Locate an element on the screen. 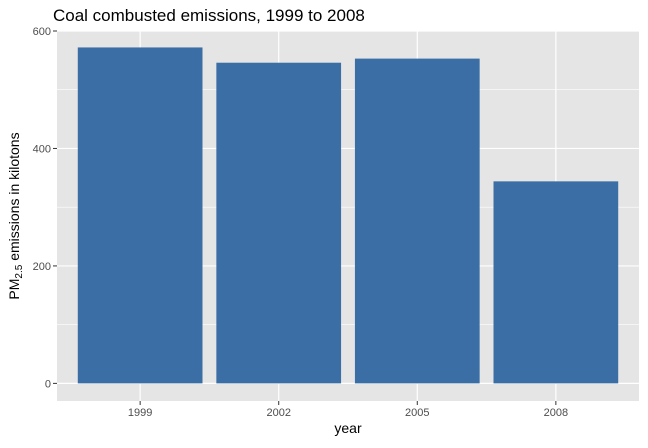 The image size is (648, 448). y-tick-label: 400 is located at coordinates (42, 149).